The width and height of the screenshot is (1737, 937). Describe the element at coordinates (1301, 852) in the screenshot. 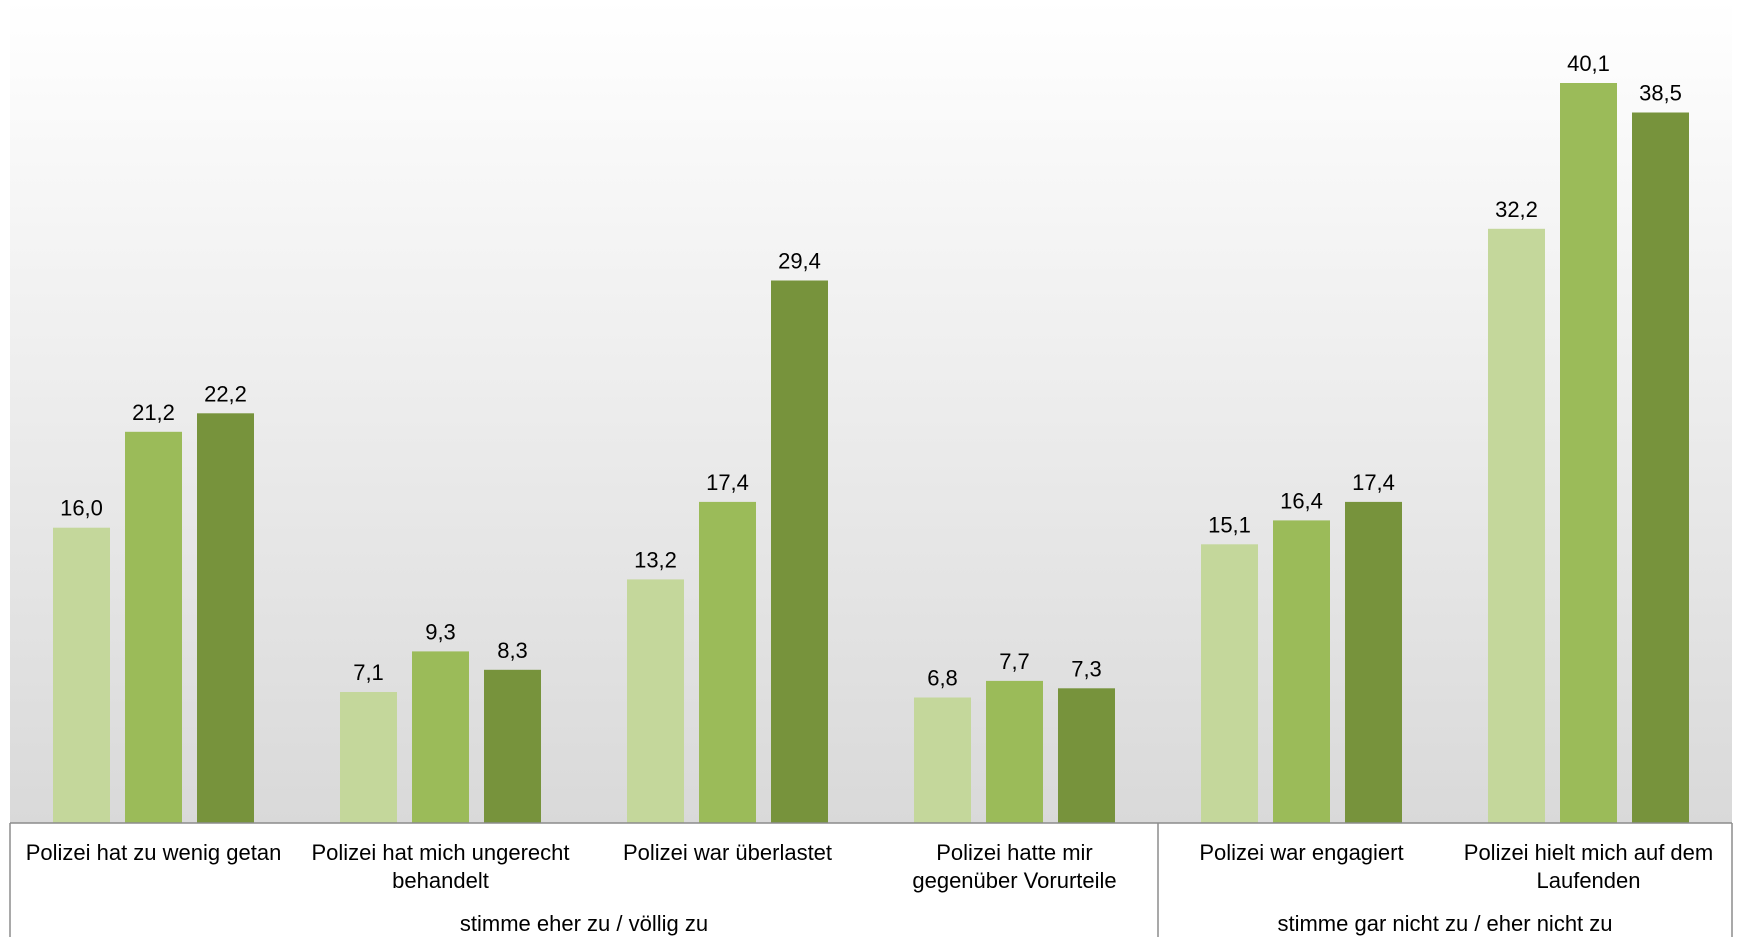

I see `category-label: Polizei war engagiert` at that location.